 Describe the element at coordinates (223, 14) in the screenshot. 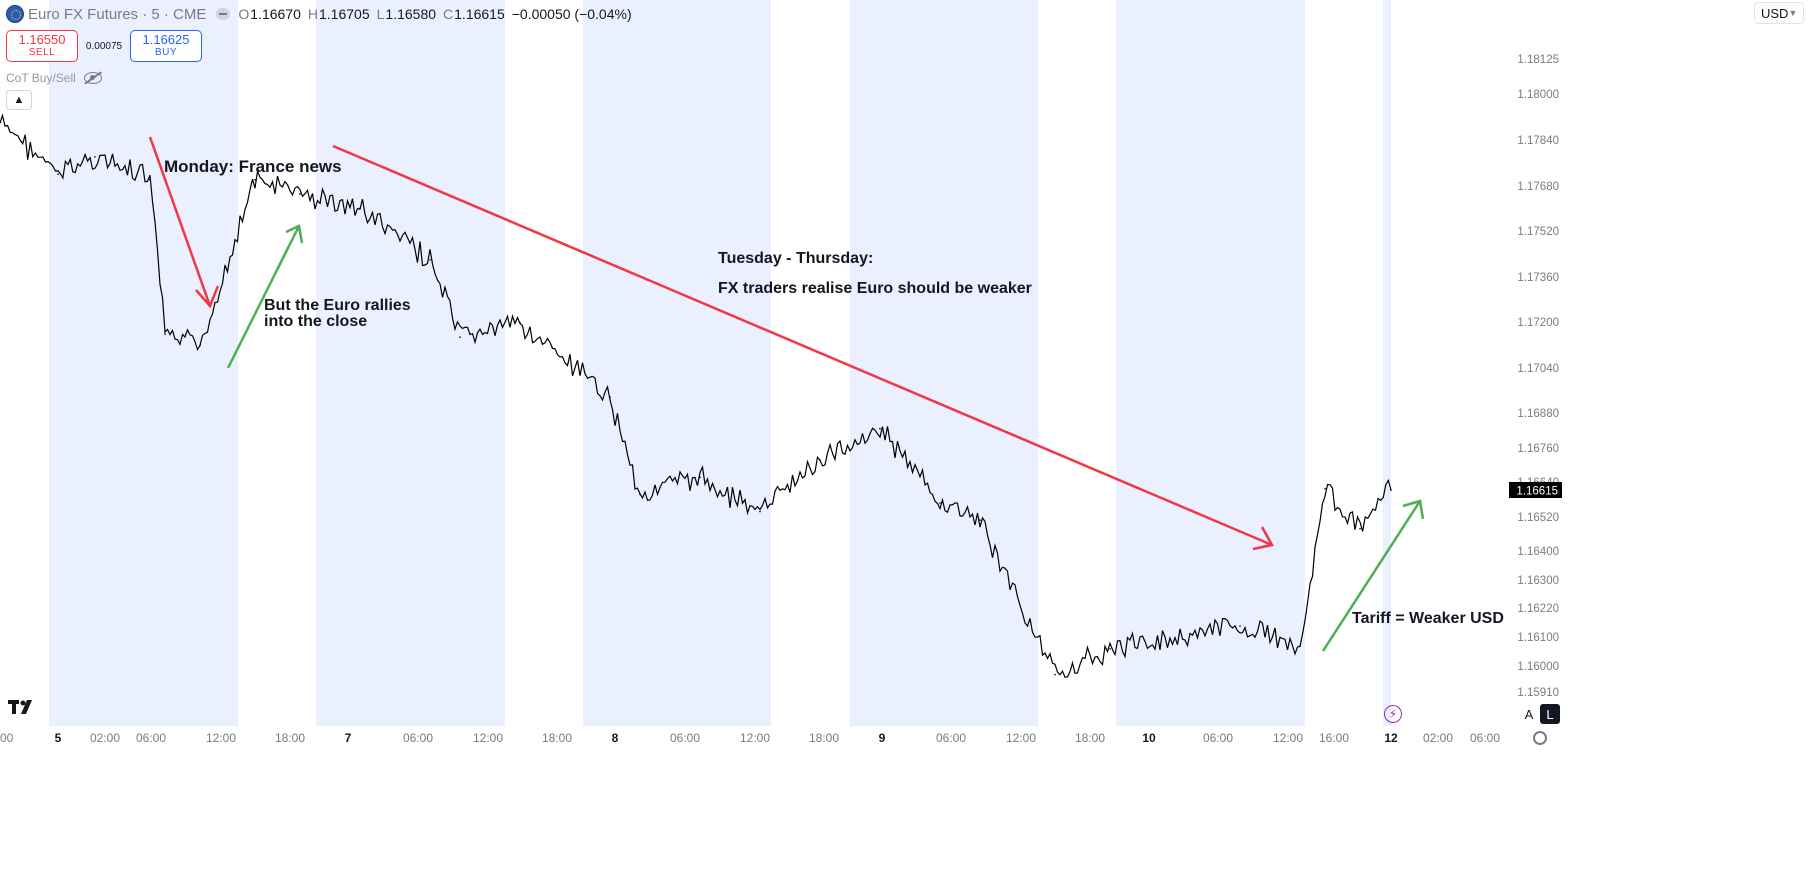

I see `collapse-icon` at that location.